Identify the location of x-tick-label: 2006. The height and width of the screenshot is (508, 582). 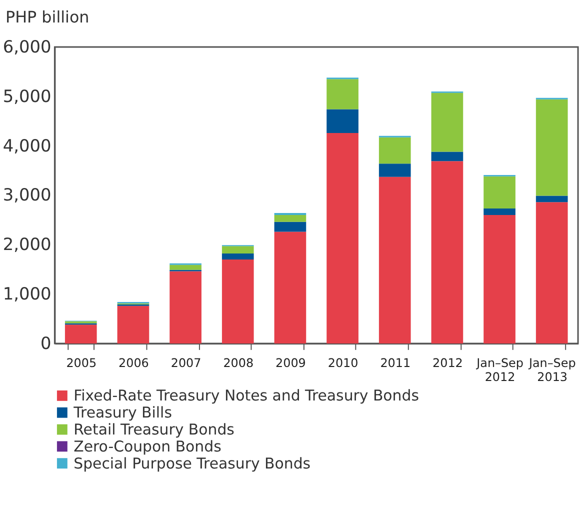
(133, 363).